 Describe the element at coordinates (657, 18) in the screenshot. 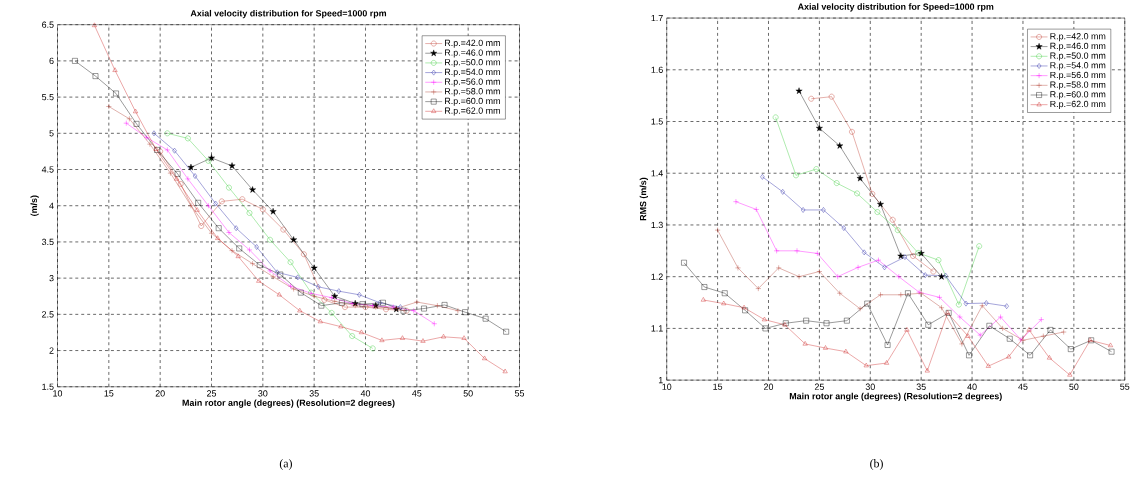

I see `y-tick-label: 1.7` at that location.